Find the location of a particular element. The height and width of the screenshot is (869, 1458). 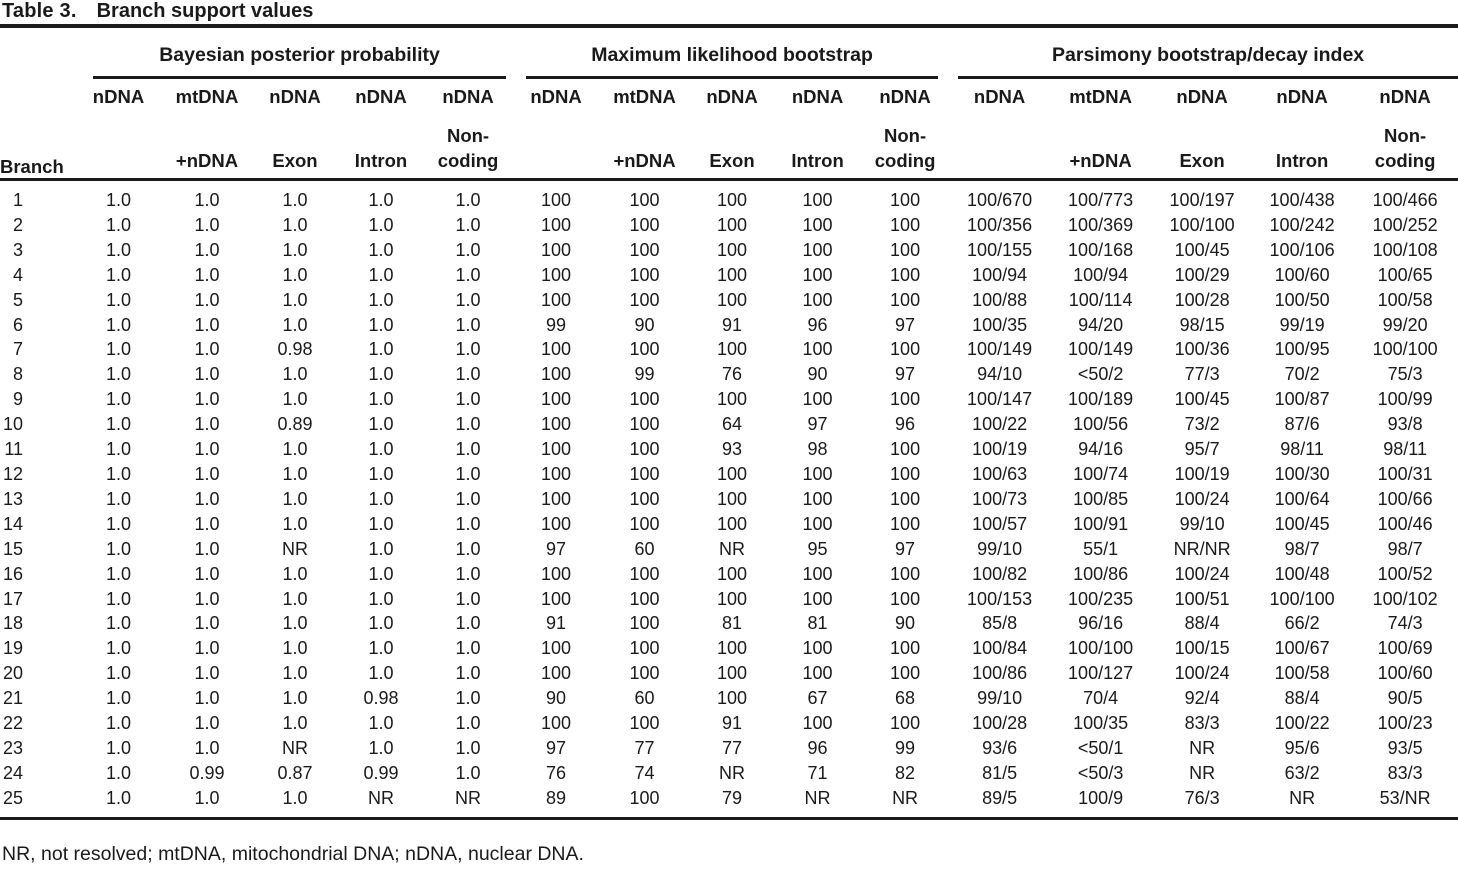

parsimony-value-cell: 100/74 is located at coordinates (1101, 473).